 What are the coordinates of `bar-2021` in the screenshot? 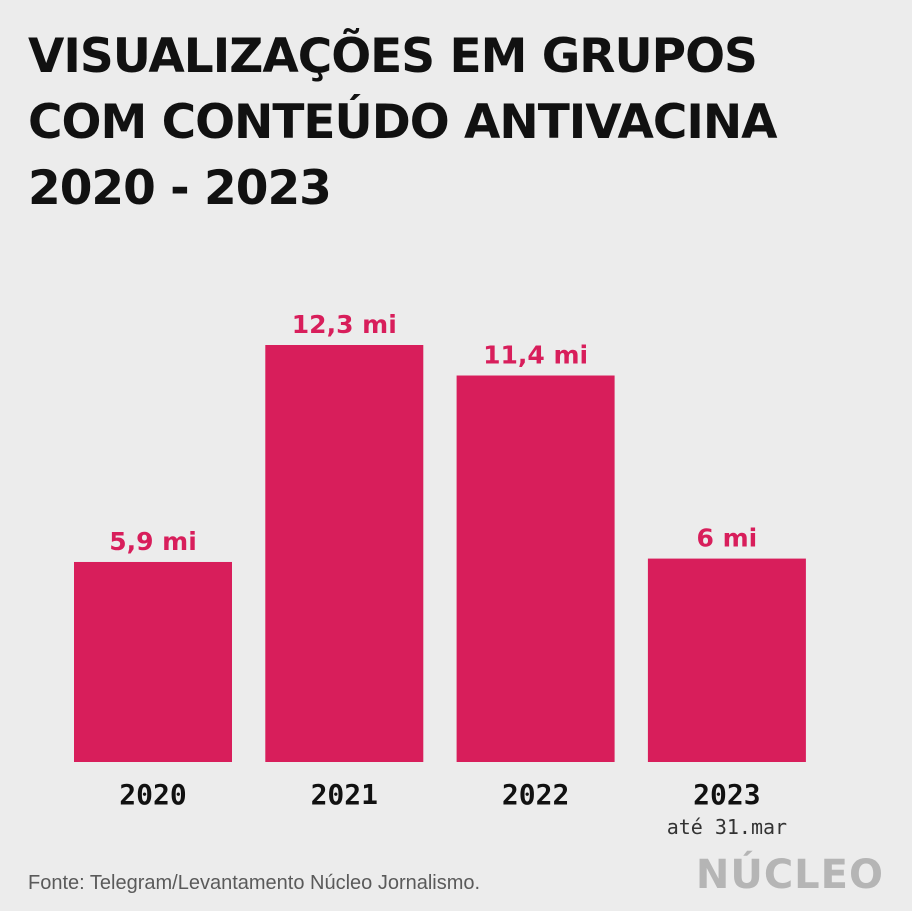 It's located at (344, 553).